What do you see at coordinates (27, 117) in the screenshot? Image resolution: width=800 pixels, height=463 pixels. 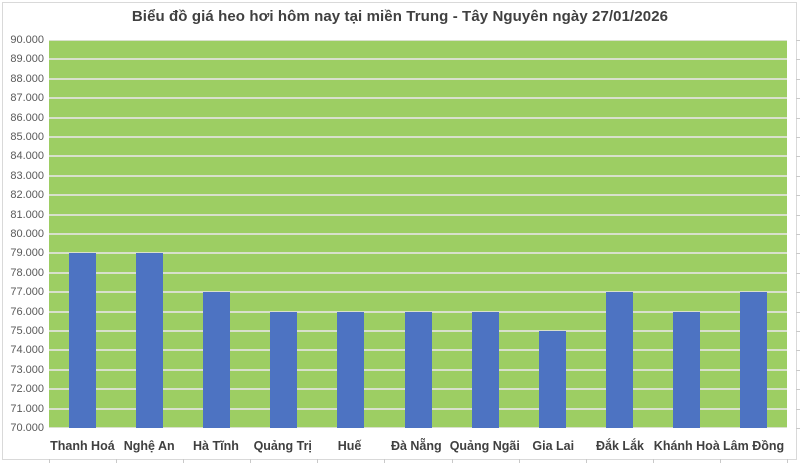 I see `y-tick-label: 86.000` at bounding box center [27, 117].